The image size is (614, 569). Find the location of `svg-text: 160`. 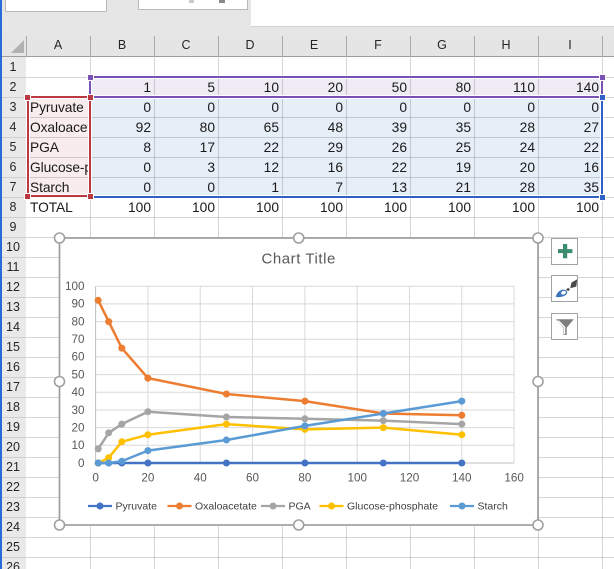

svg-text: 160 is located at coordinates (514, 478).